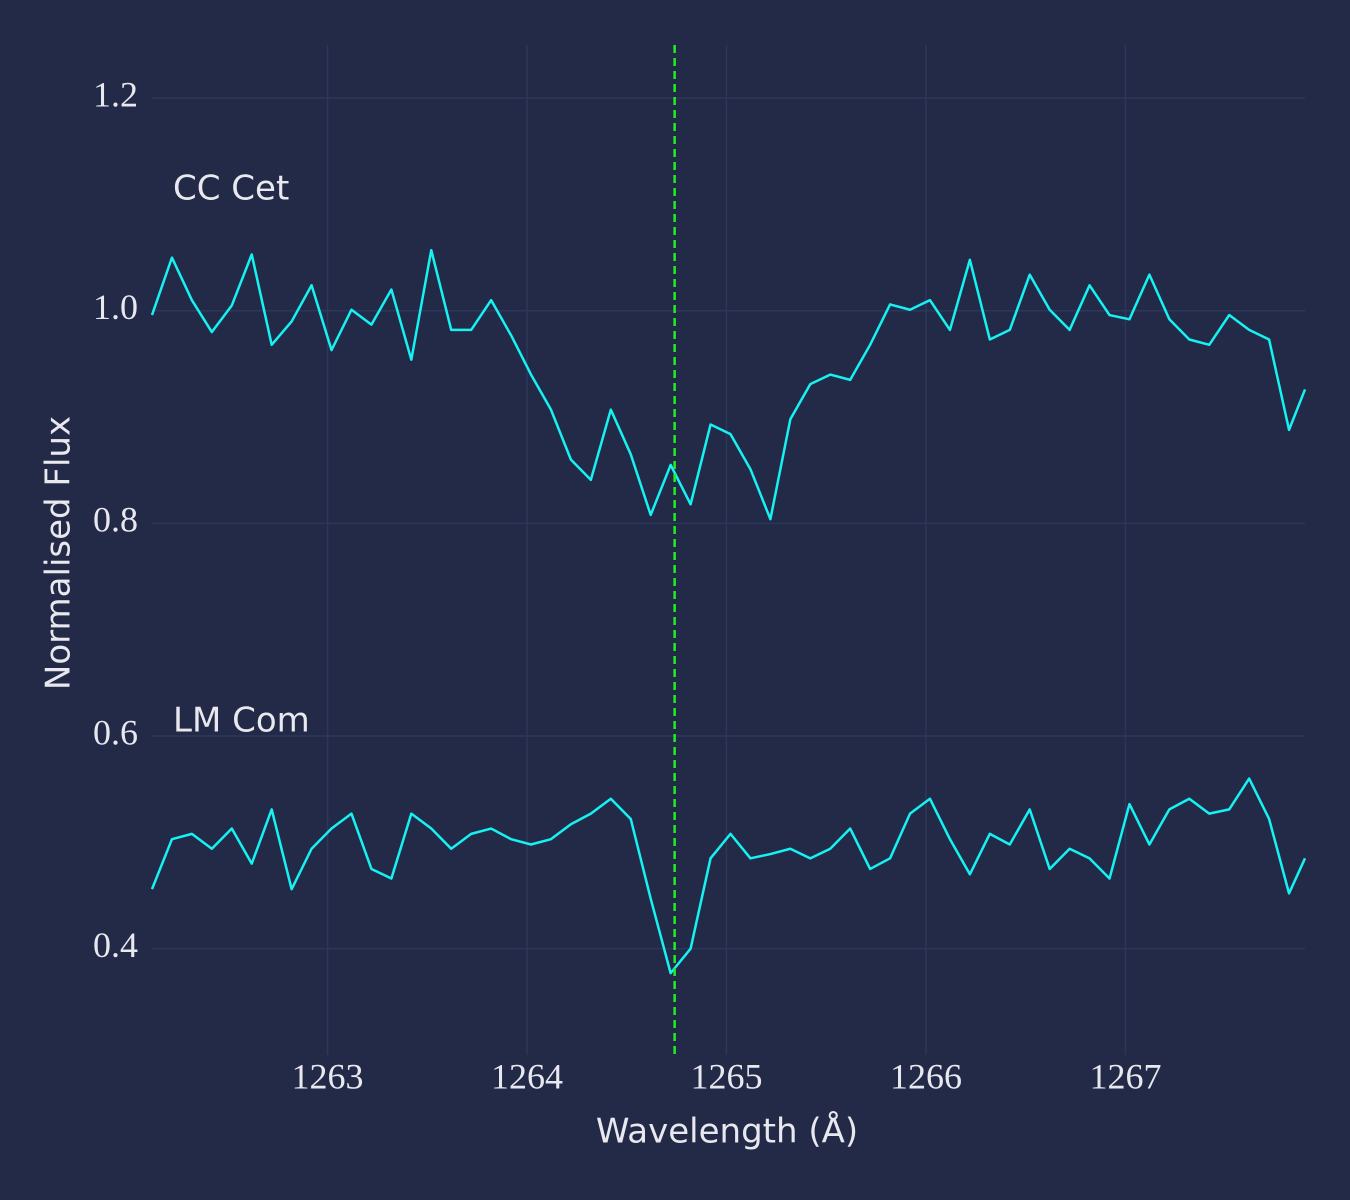 Image resolution: width=1350 pixels, height=1200 pixels. What do you see at coordinates (231, 189) in the screenshot?
I see `series-label: CC Cet` at bounding box center [231, 189].